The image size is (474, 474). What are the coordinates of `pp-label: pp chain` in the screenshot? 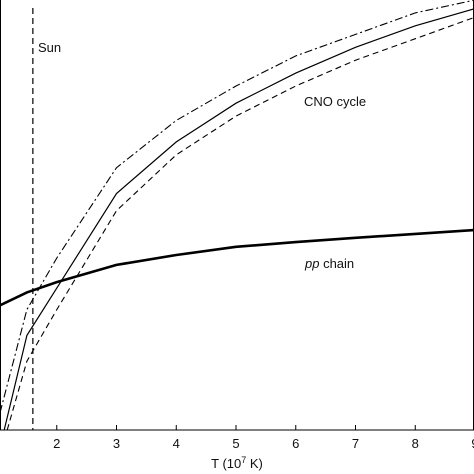 It's located at (329, 263).